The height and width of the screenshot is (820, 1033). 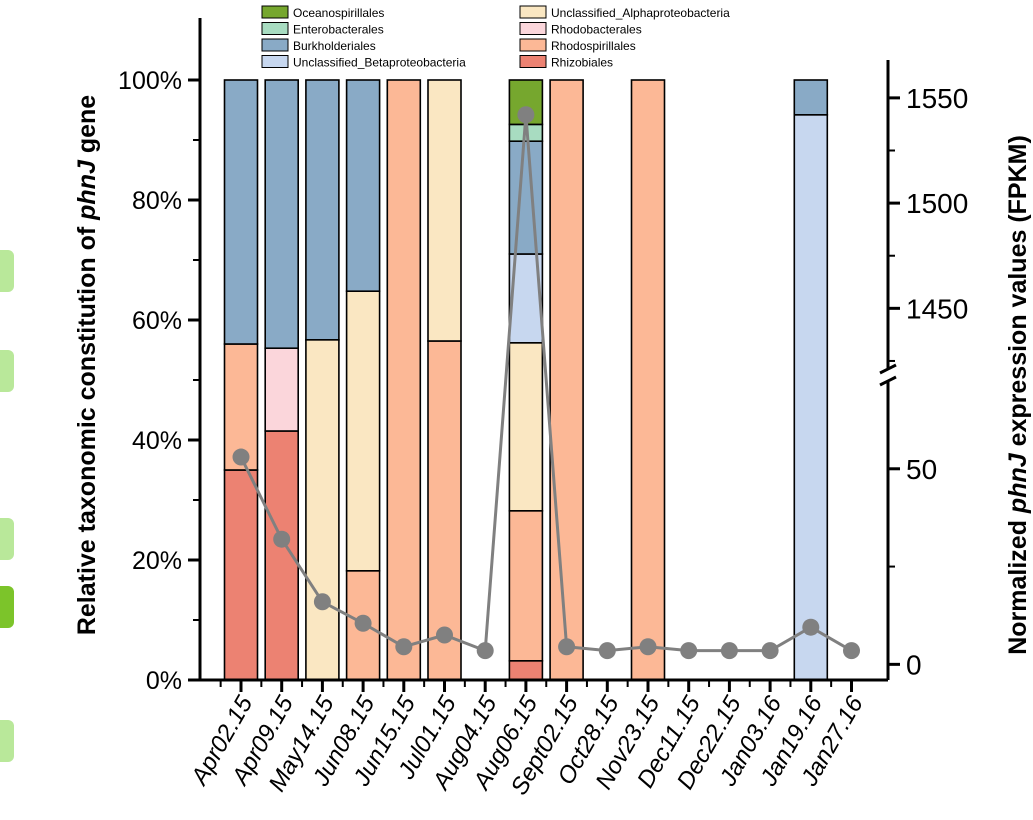 I want to click on y-axis-left-tick-label: 80%, so click(x=157, y=201).